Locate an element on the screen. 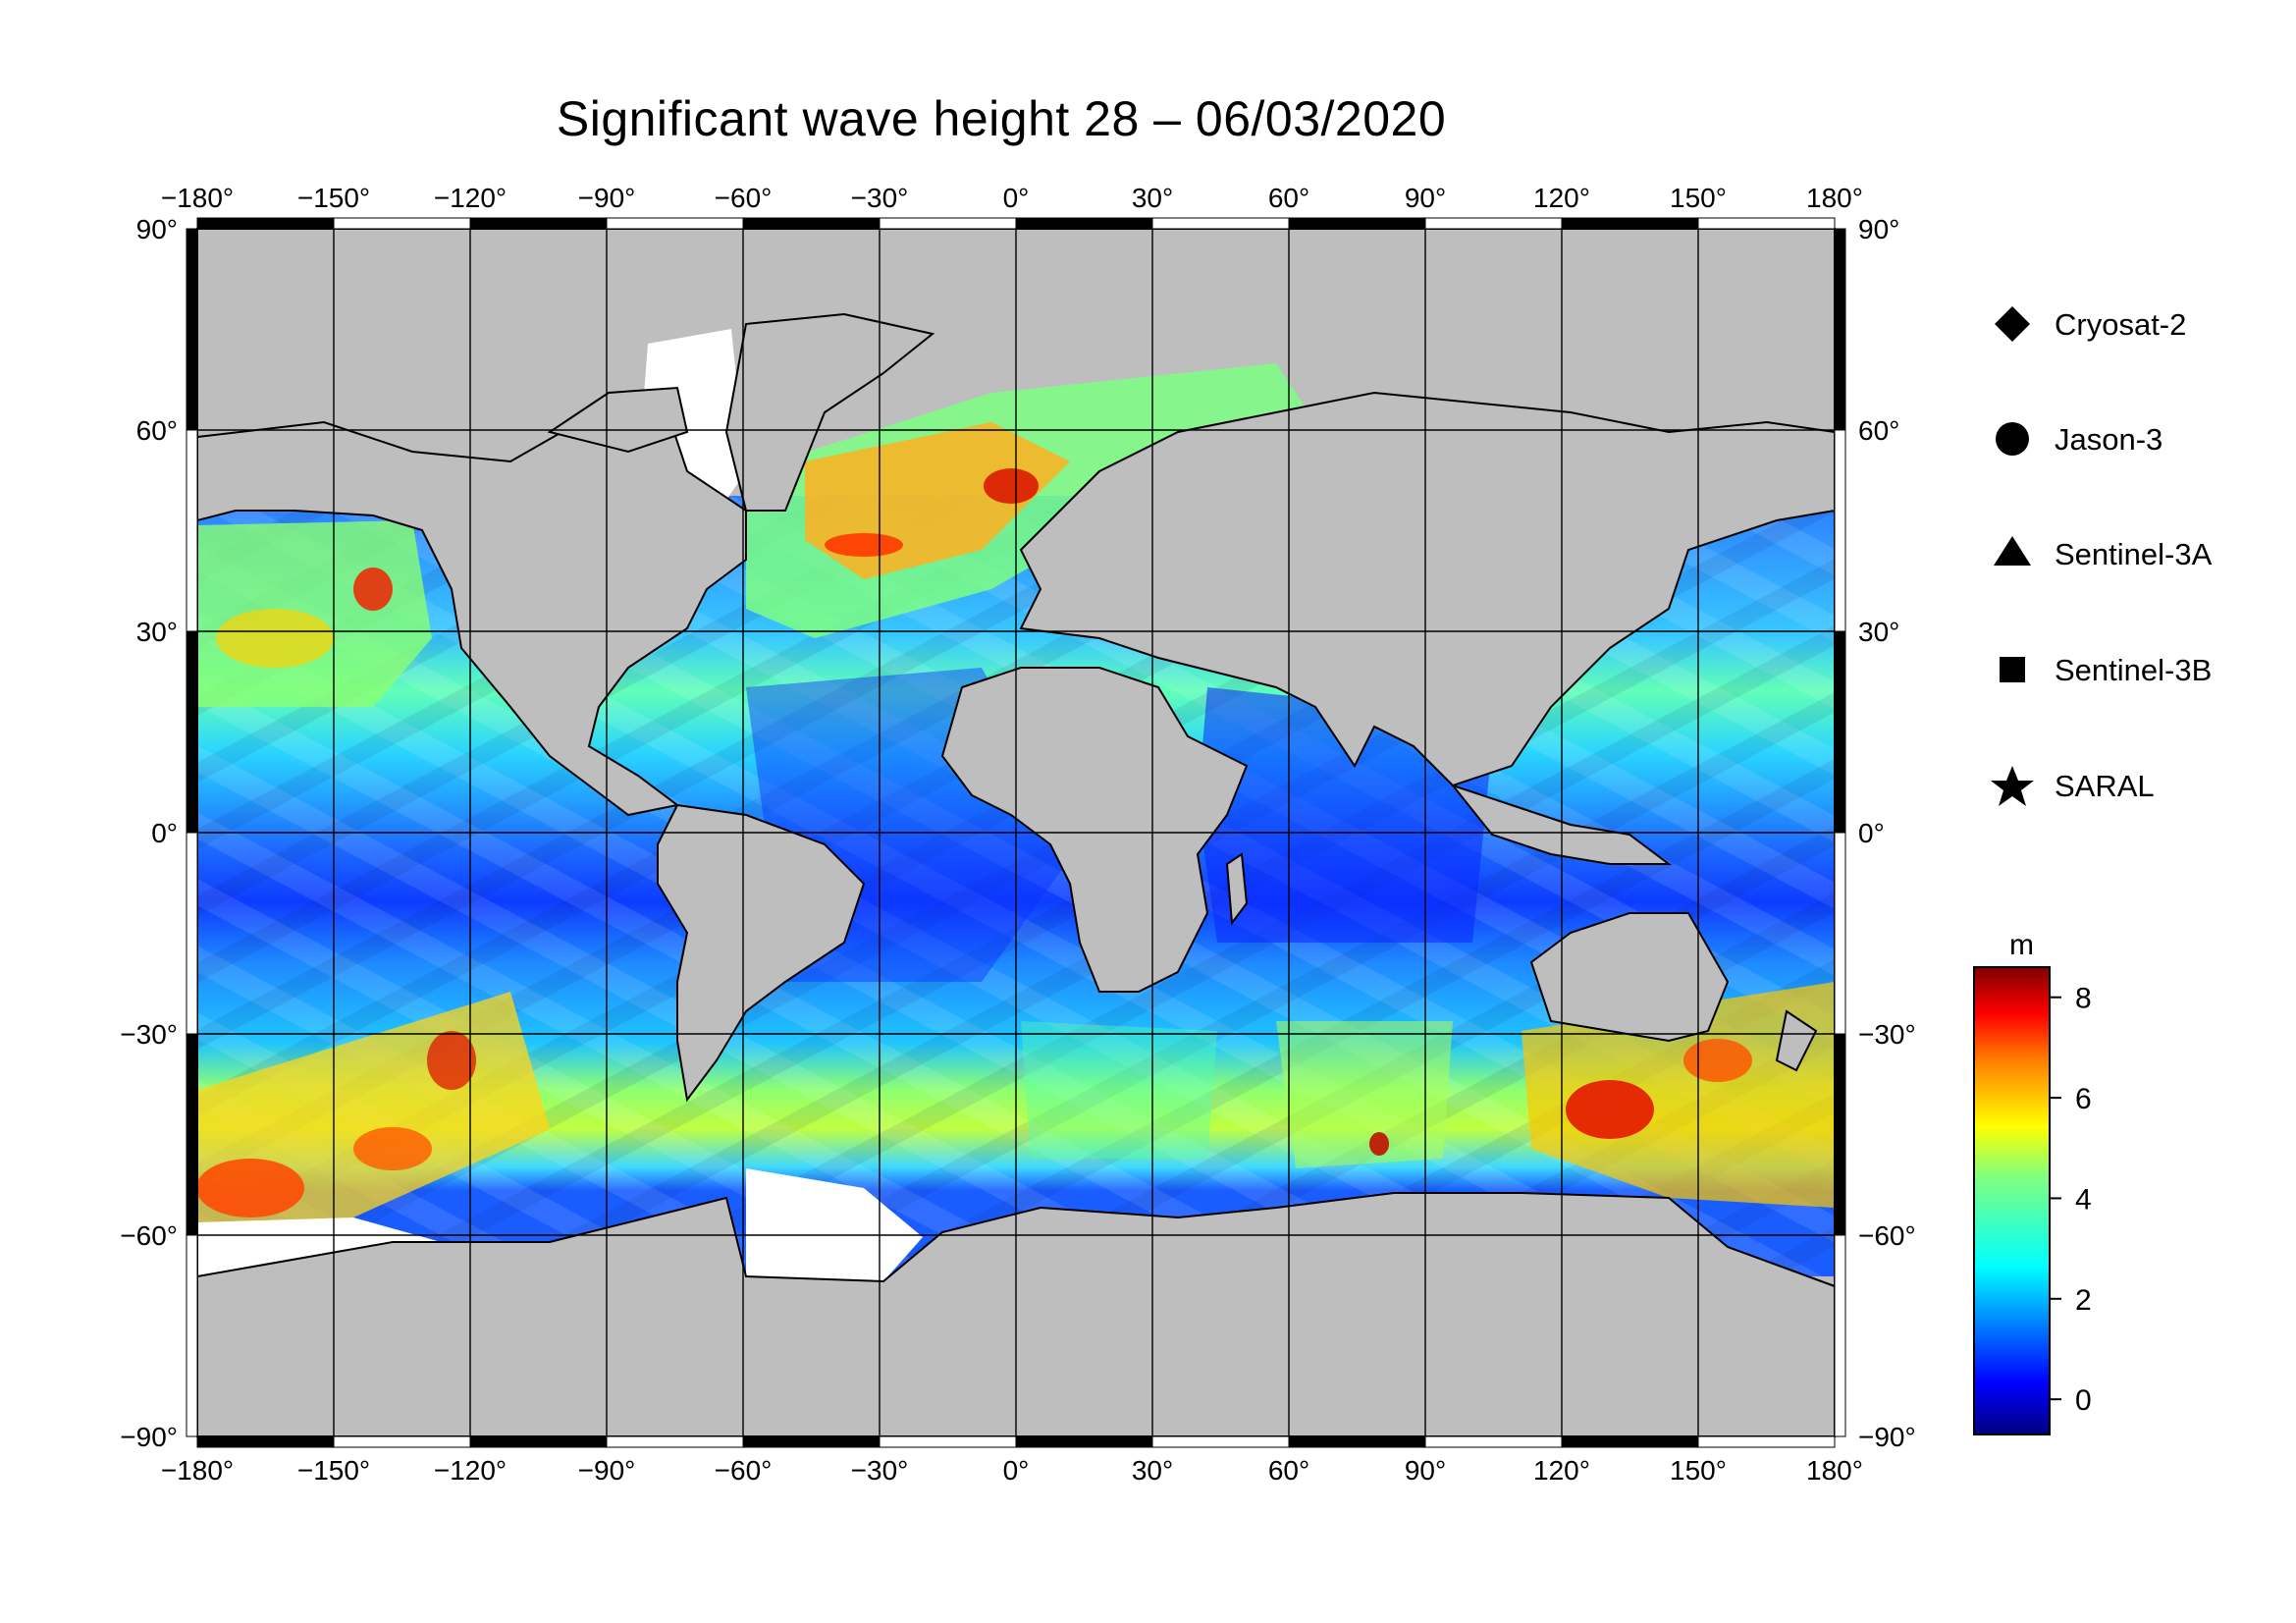 The height and width of the screenshot is (1623, 2296). south-indian-swell is located at coordinates (1678, 1095).